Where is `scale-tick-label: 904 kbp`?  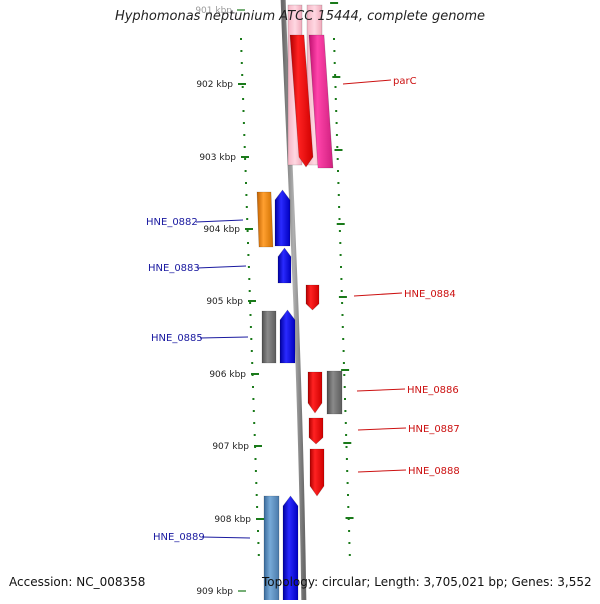
scale-tick-label: 904 kbp is located at coordinates (221, 230).